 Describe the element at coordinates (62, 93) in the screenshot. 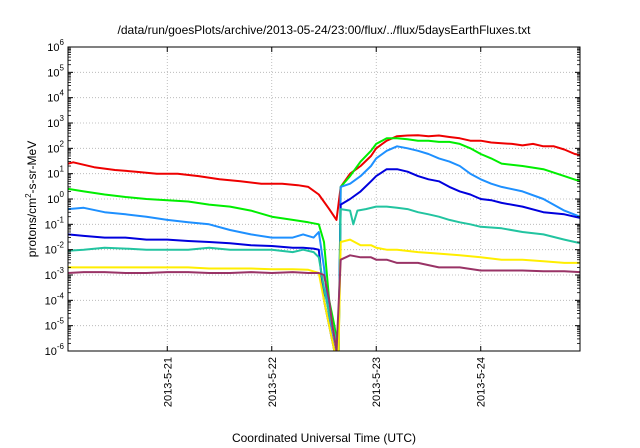

I see `y-tick-label-exponent: 4` at that location.